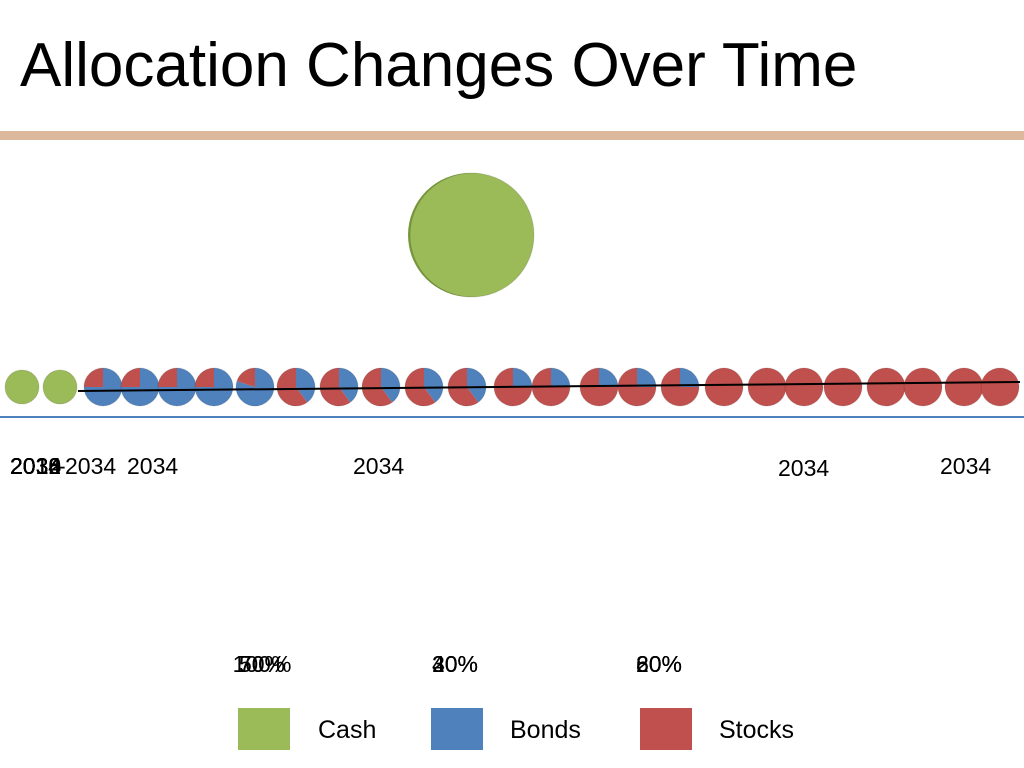 The image size is (1024, 768). I want to click on title-divider, so click(512, 135).